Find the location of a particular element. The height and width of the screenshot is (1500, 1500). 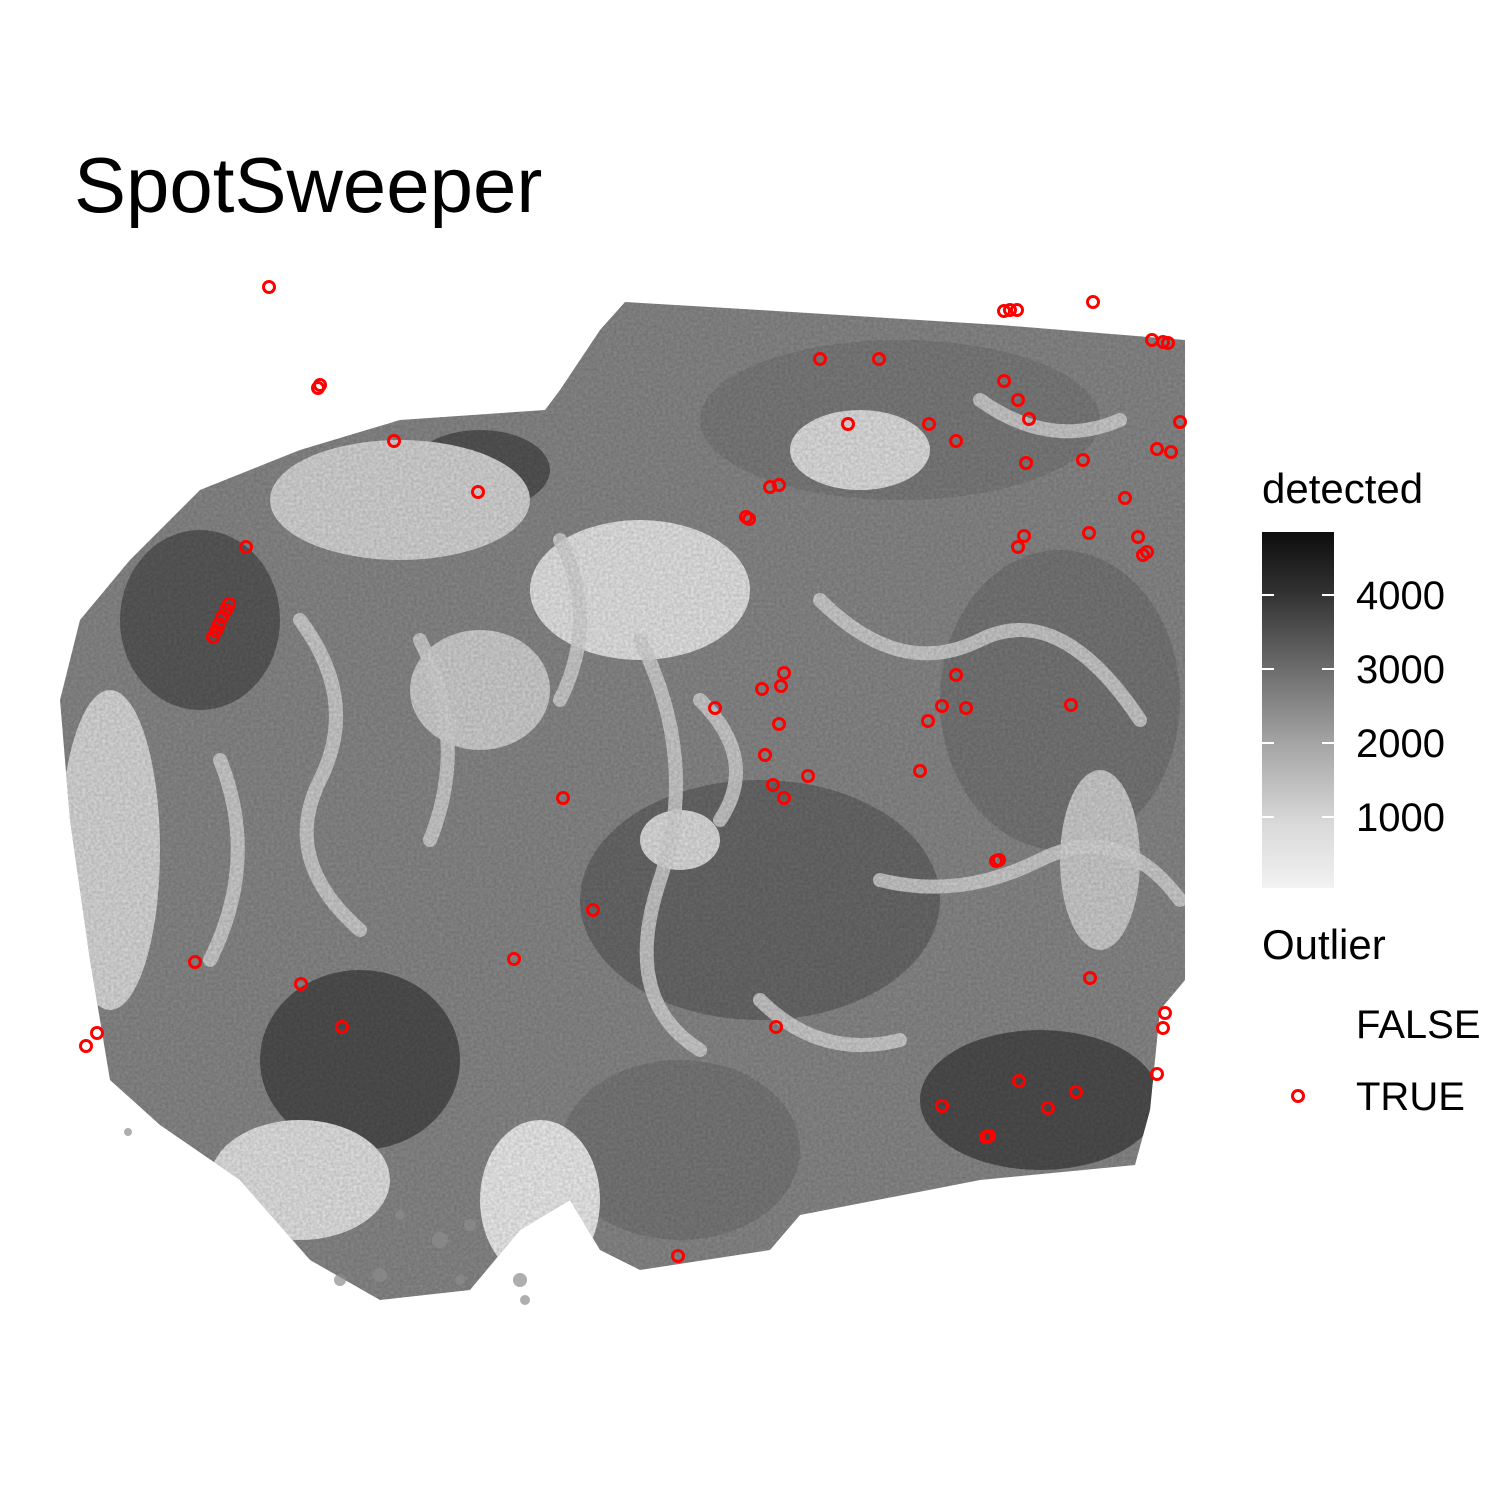

legend-entry-false: FALSE is located at coordinates (1418, 1025).